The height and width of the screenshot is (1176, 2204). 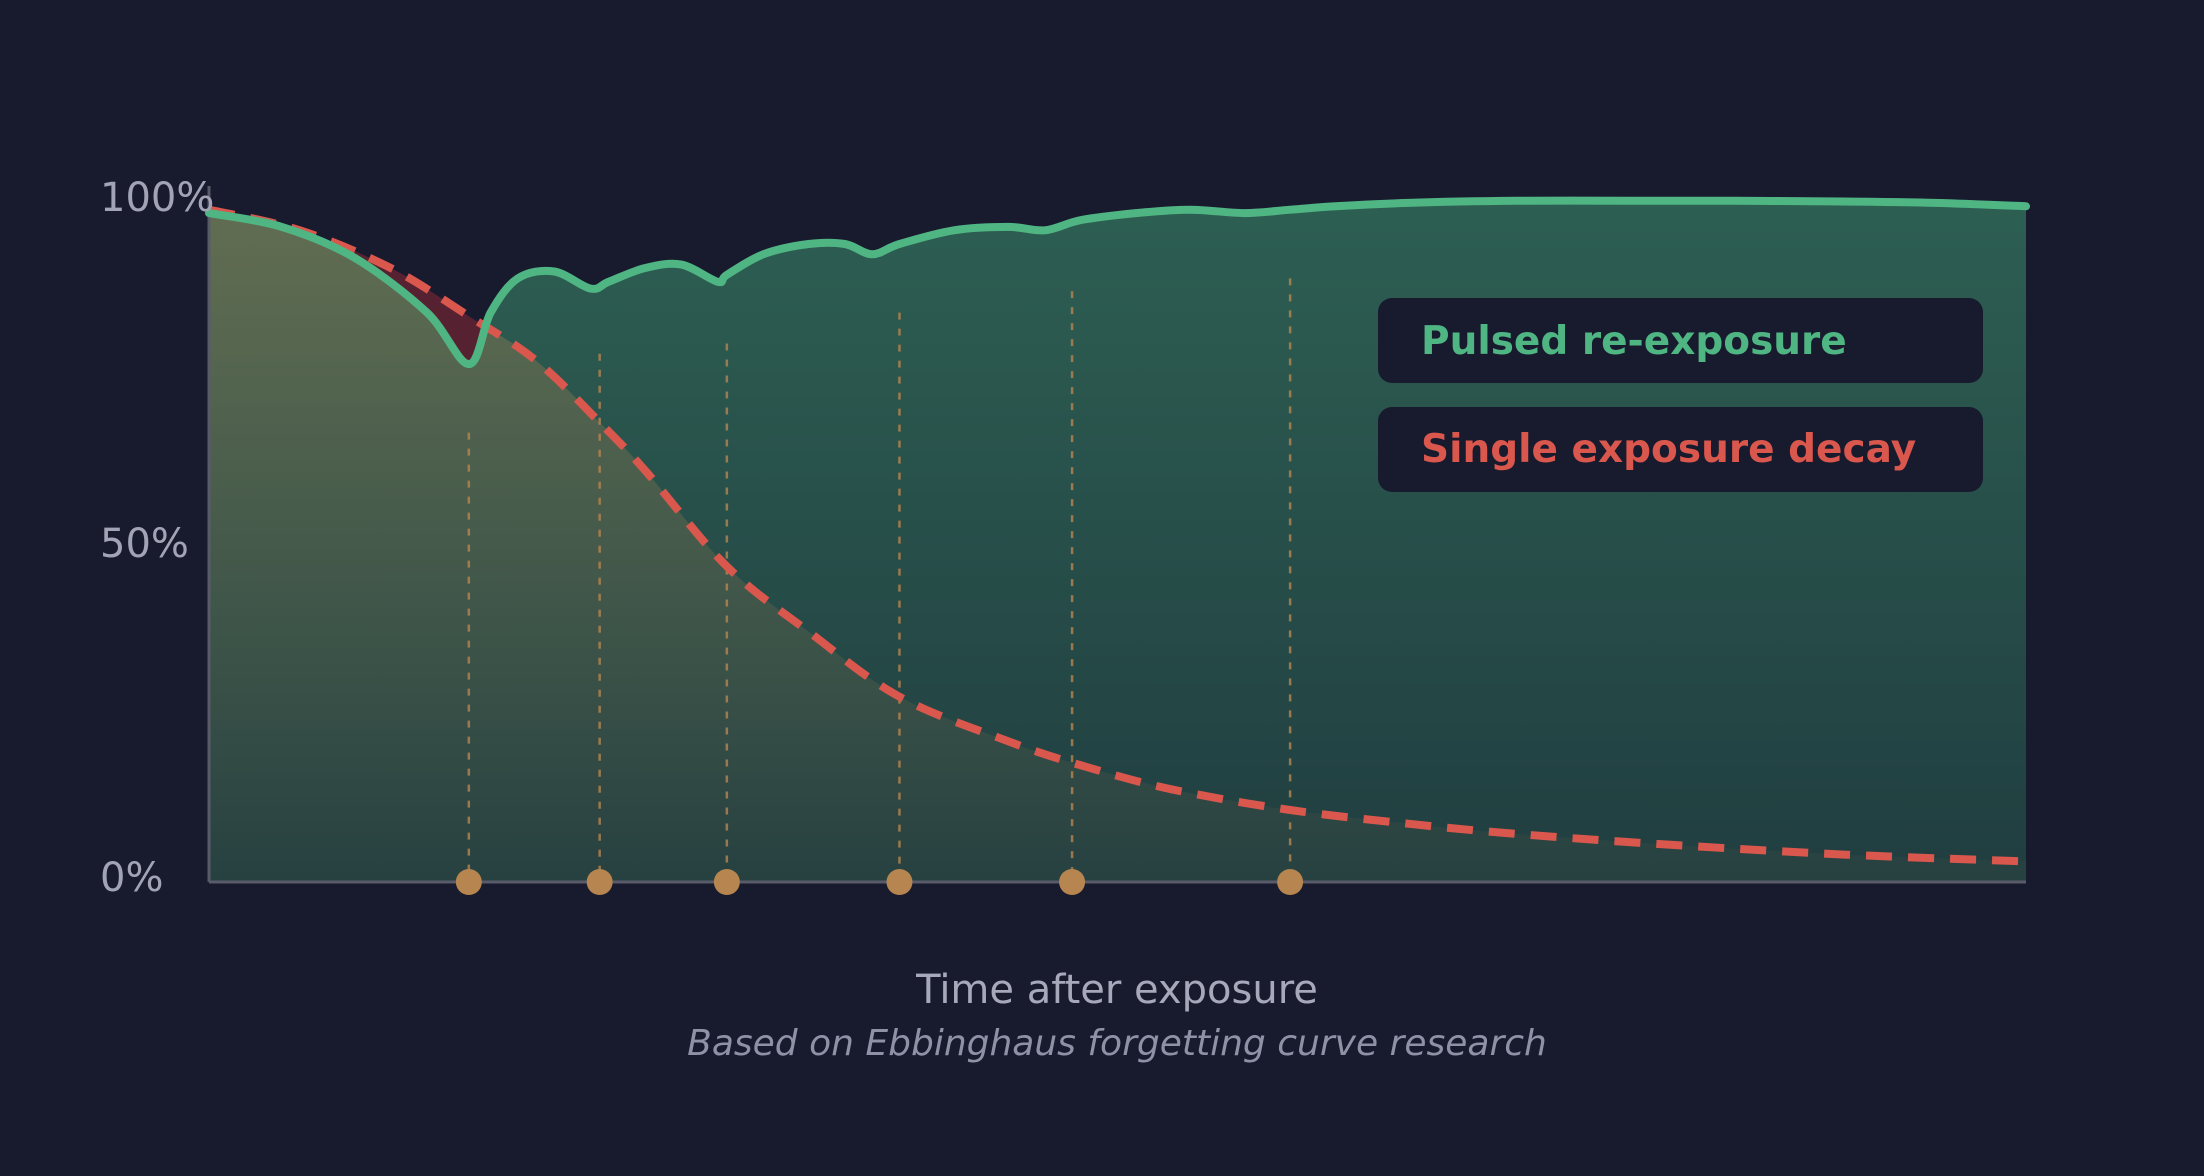 What do you see at coordinates (1116, 990) in the screenshot?
I see `x-axis-title: Time after exposure` at bounding box center [1116, 990].